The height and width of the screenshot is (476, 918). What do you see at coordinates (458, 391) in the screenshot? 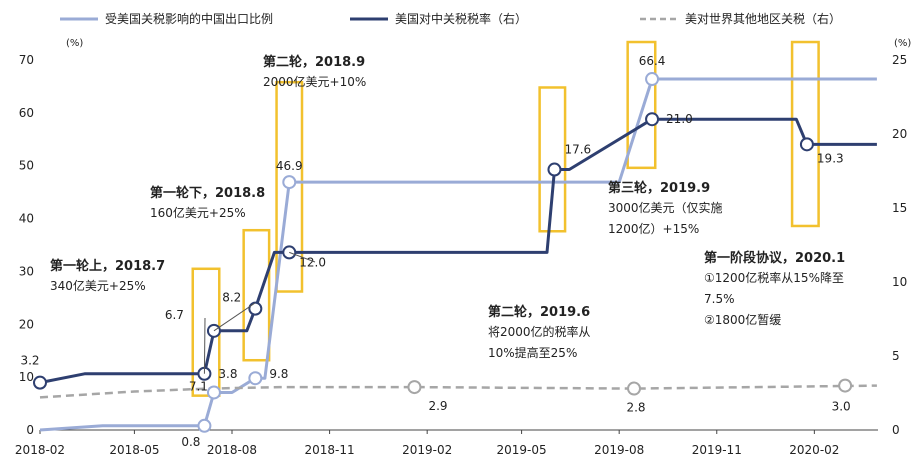
I see `series-line` at bounding box center [458, 391].